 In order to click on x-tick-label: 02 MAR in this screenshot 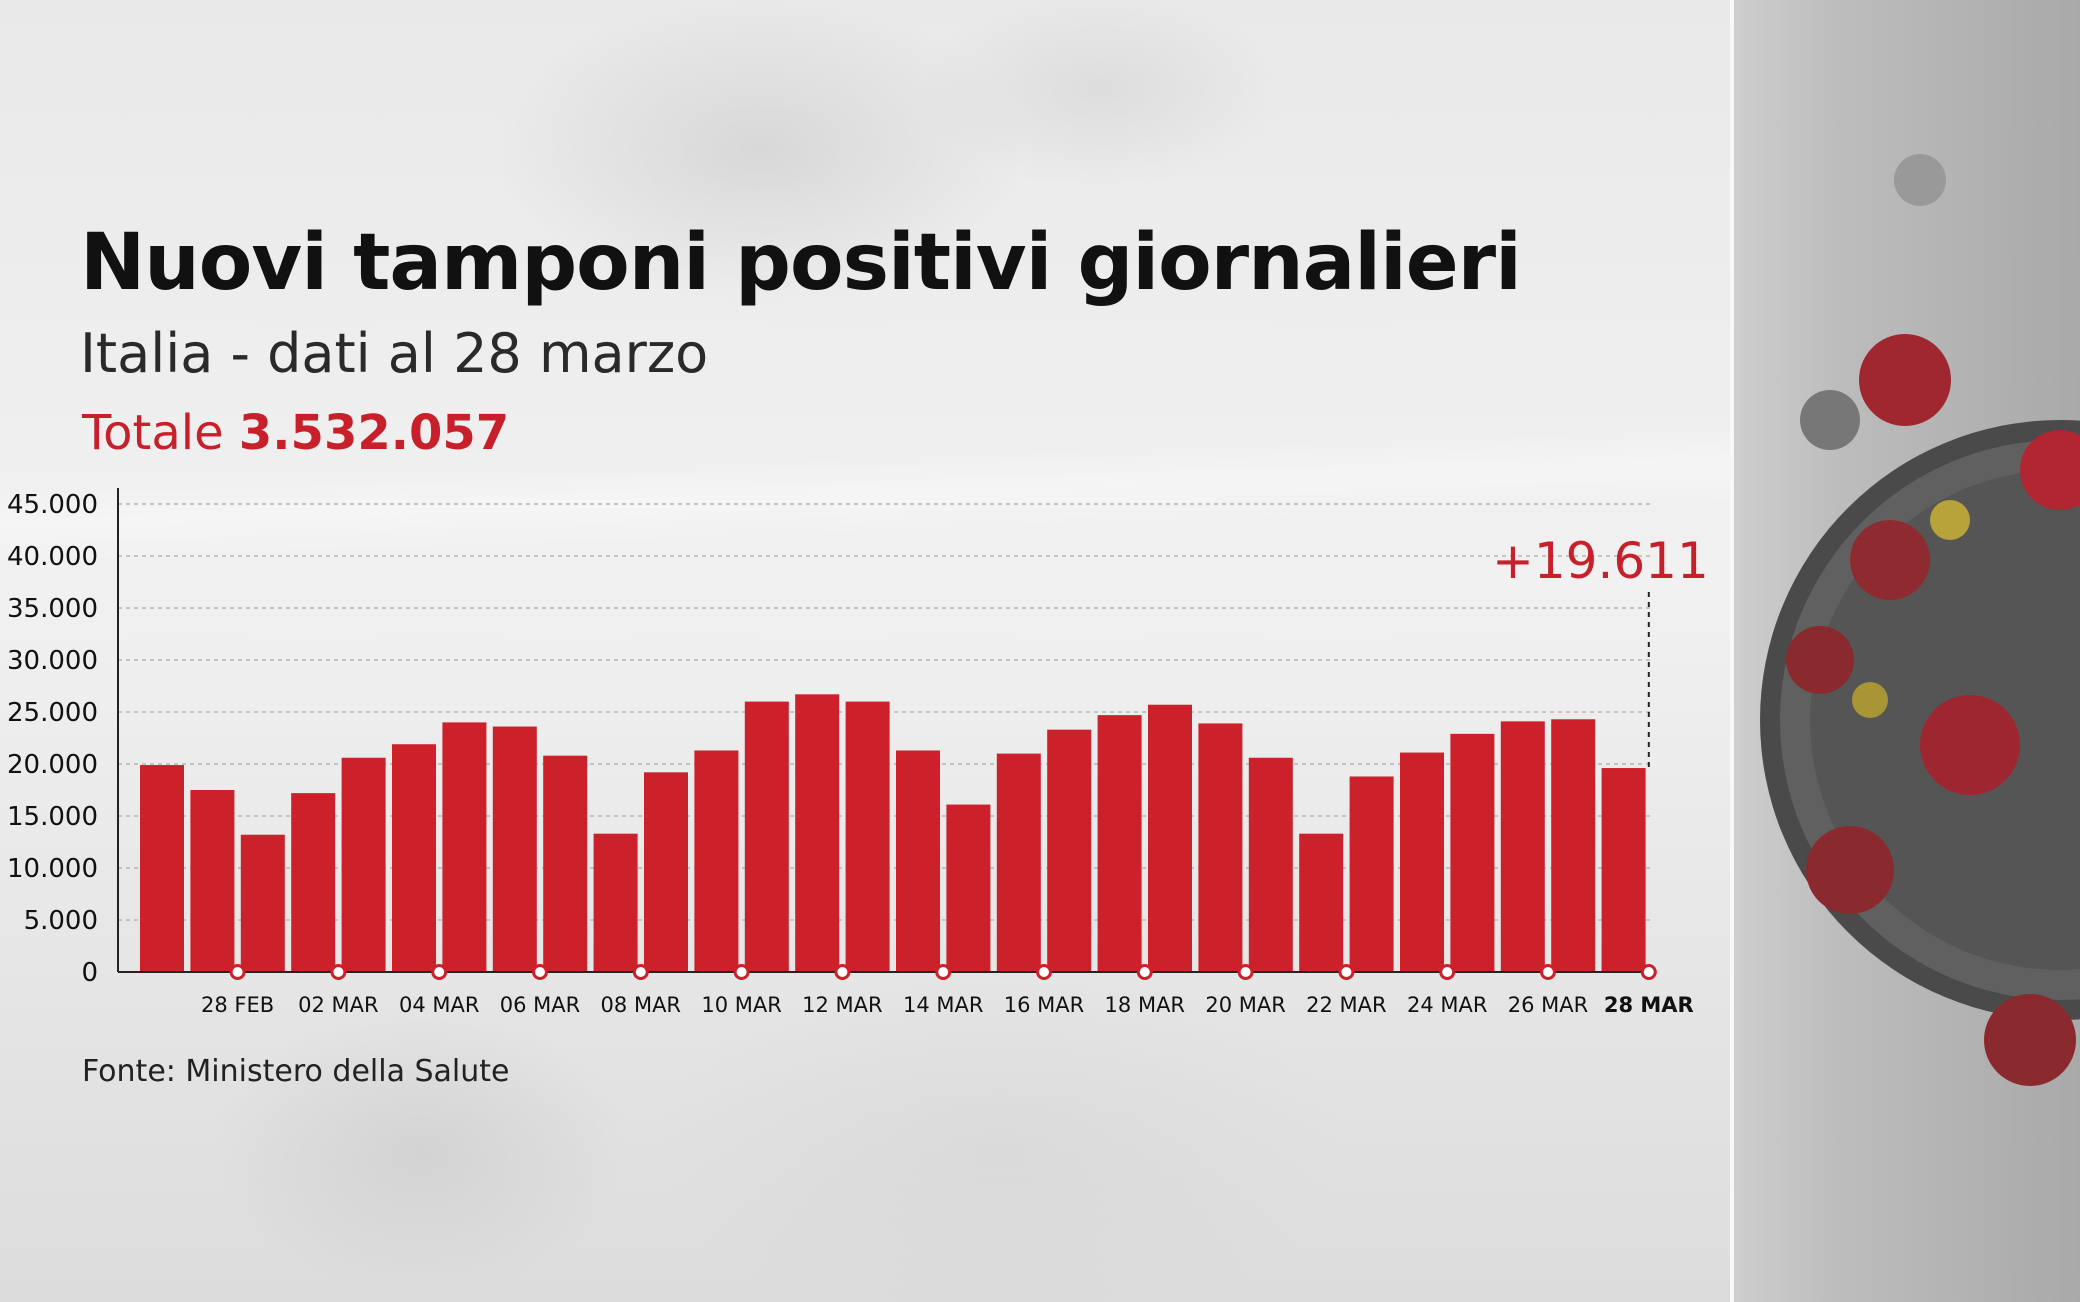, I will do `click(338, 1005)`.